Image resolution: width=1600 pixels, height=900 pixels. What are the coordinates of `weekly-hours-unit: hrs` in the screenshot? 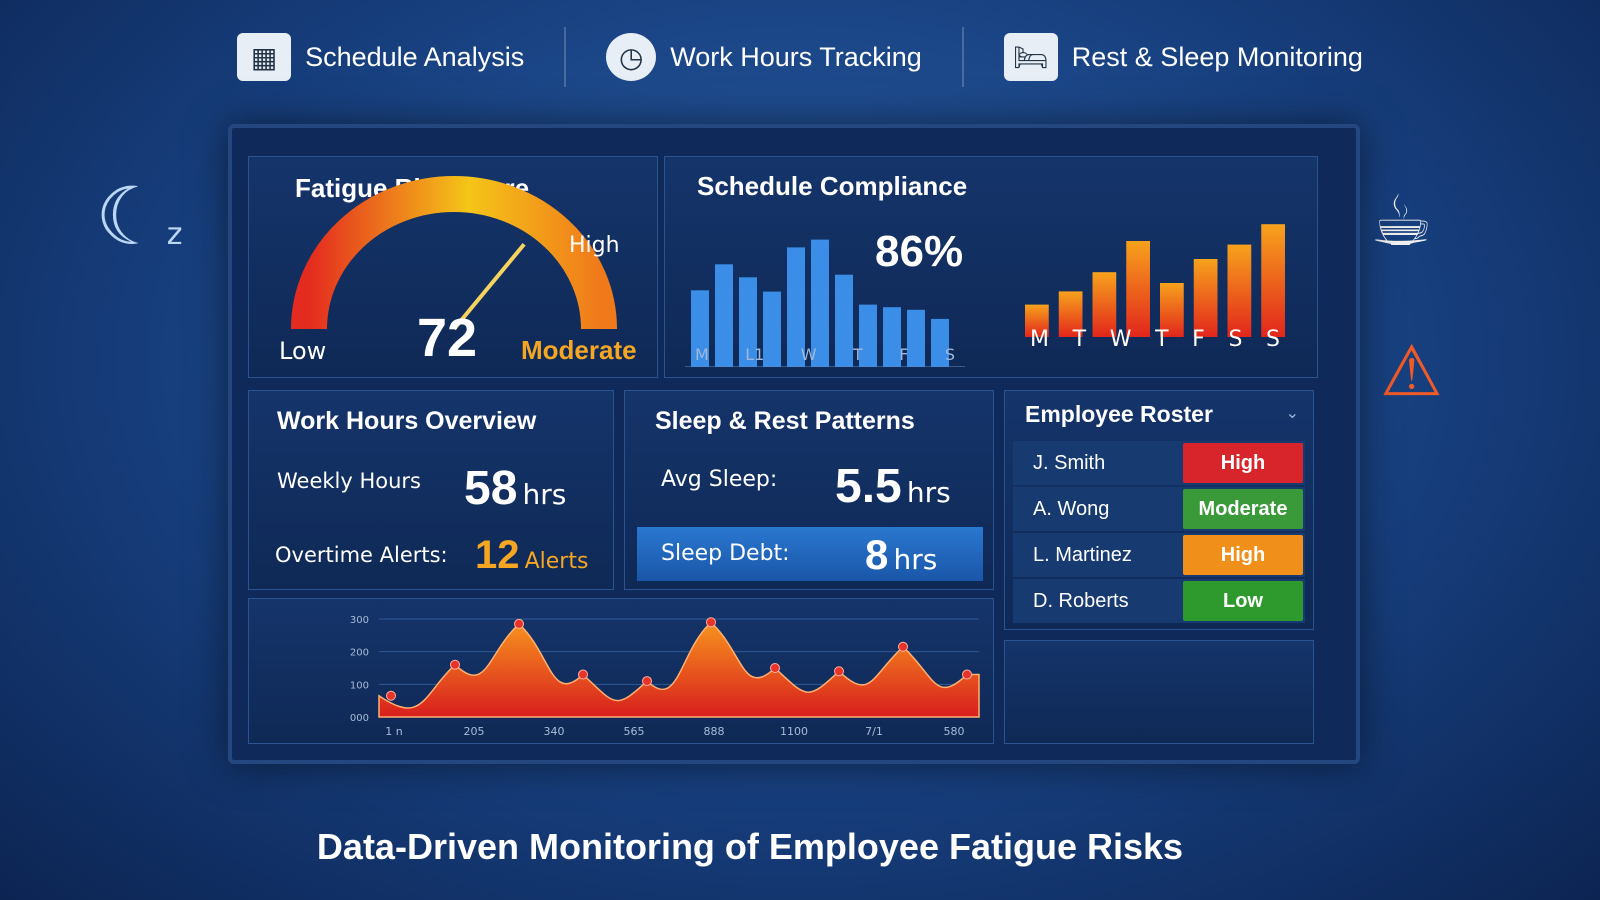 It's located at (544, 494).